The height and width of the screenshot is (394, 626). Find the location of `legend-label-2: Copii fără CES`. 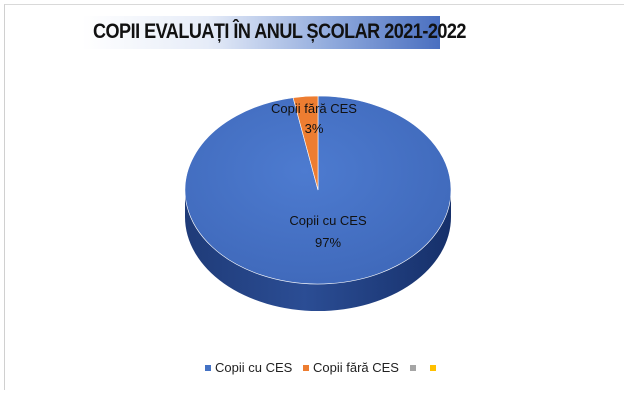

legend-label-2: Copii fără CES is located at coordinates (356, 367).